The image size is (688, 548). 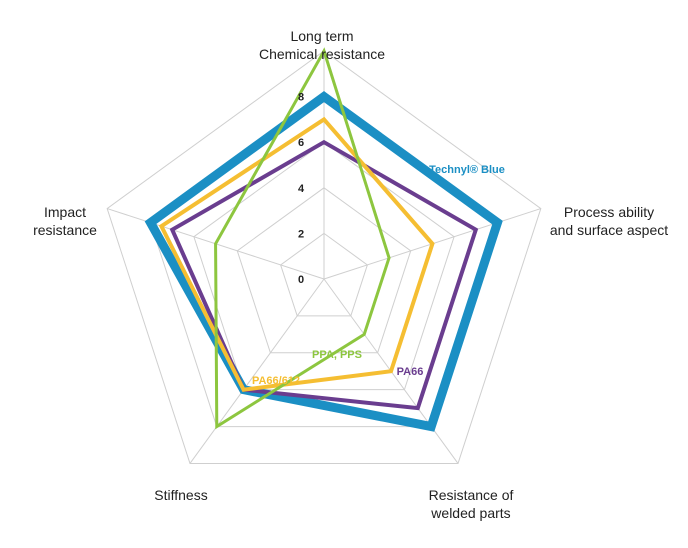 What do you see at coordinates (301, 98) in the screenshot?
I see `tick-label: 8` at bounding box center [301, 98].